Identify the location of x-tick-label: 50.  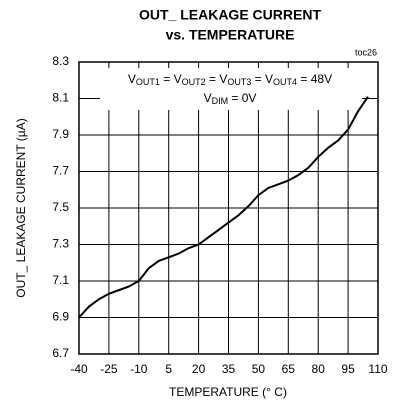
(259, 369).